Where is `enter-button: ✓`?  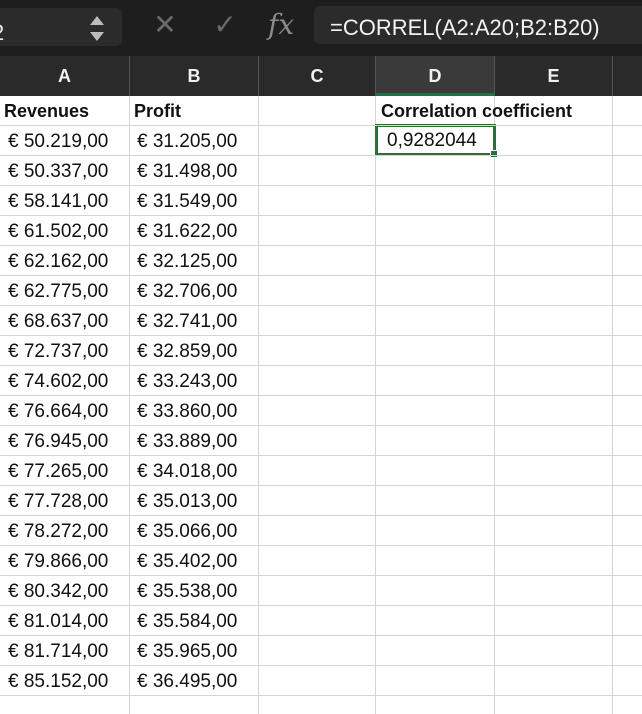
enter-button: ✓ is located at coordinates (225, 25).